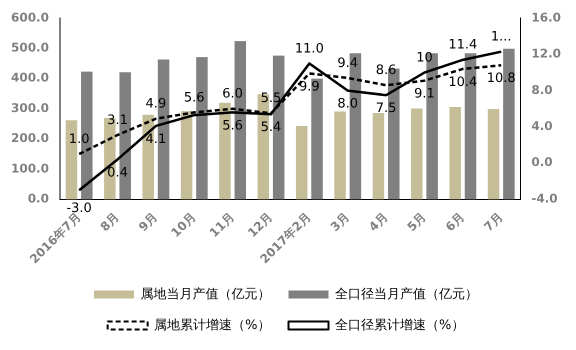  What do you see at coordinates (501, 78) in the screenshot?
I see `data-label: 10.8` at bounding box center [501, 78].